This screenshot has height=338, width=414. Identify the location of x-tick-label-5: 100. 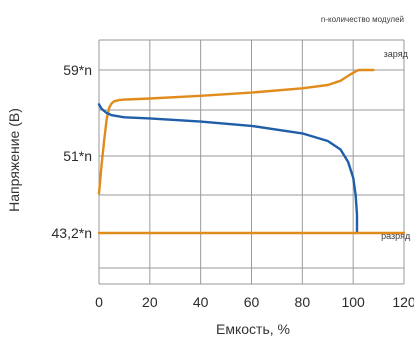
(353, 302).